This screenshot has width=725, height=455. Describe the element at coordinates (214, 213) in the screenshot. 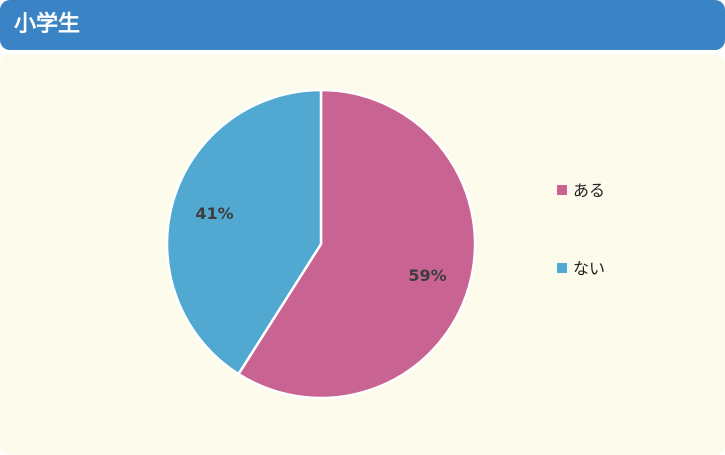

I see `slice-label-2: 41%` at that location.